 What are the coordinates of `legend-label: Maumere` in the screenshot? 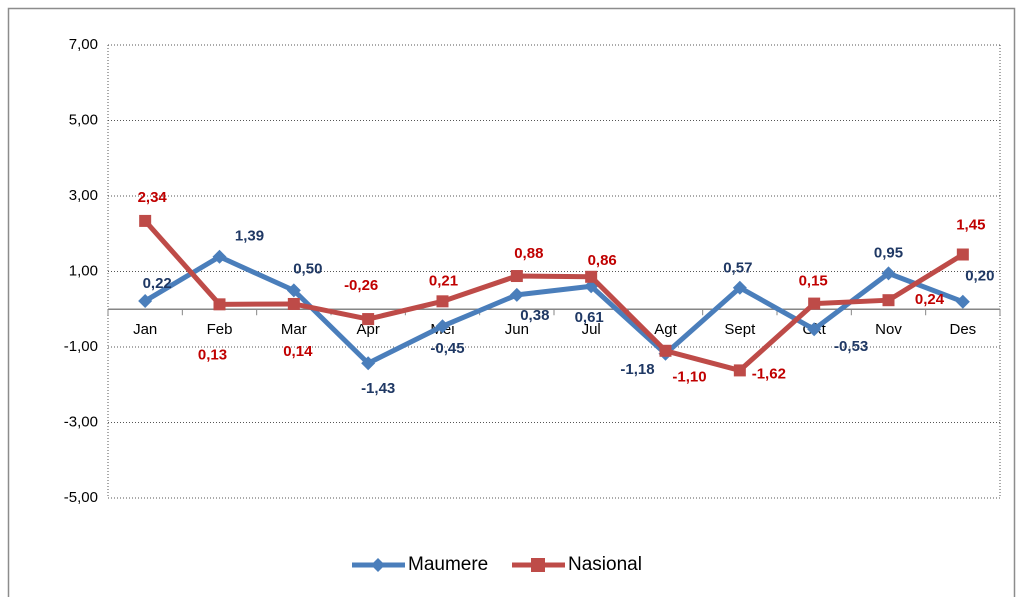 It's located at (448, 564).